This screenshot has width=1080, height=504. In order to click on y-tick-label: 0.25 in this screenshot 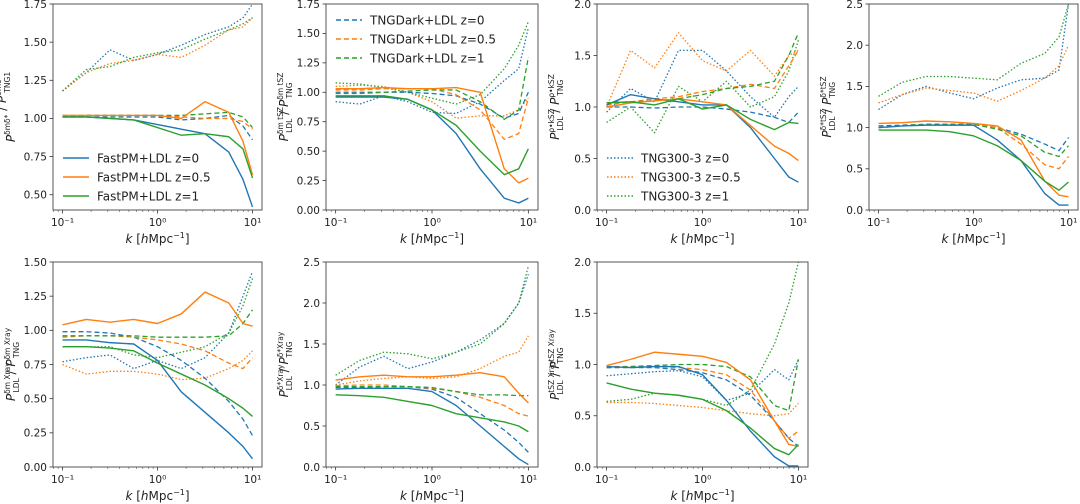, I will do `click(308, 181)`.